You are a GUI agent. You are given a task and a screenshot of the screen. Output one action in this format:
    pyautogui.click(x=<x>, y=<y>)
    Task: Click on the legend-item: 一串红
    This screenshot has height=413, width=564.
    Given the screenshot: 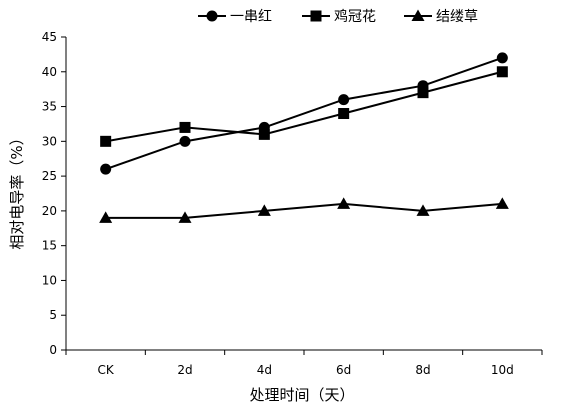 What is the action you would take?
    pyautogui.click(x=235, y=17)
    